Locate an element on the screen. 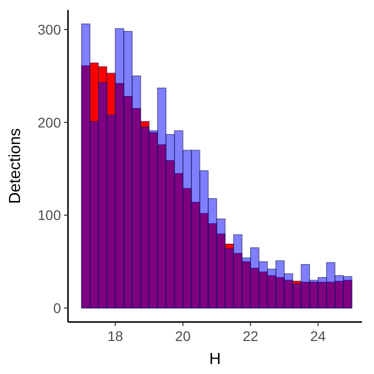  x-axis-title: H is located at coordinates (215, 359).